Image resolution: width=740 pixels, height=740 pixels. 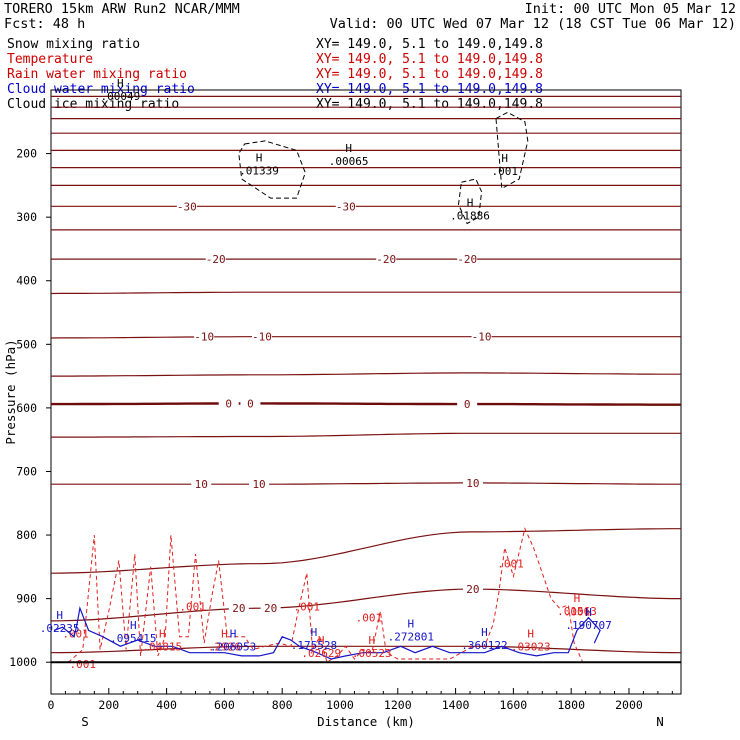 What do you see at coordinates (97, 74) in the screenshot?
I see `legend-label: Rain water mixing ratio` at bounding box center [97, 74].